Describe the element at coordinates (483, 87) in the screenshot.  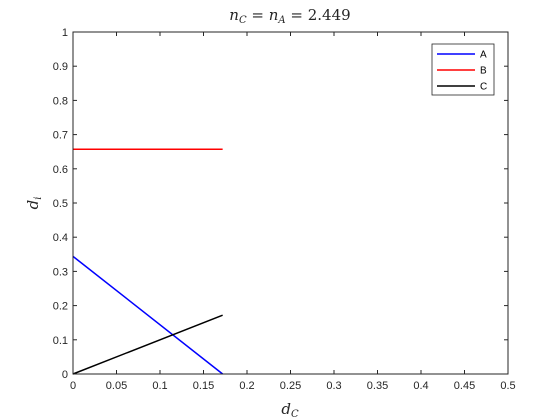
I see `legend-label-c: C` at that location.